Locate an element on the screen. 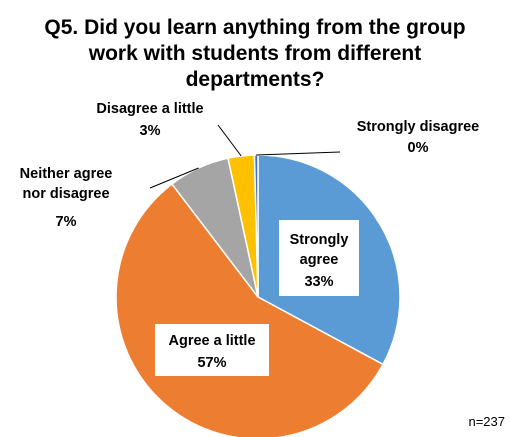 Image resolution: width=511 pixels, height=437 pixels. leader-line-disagree-a-little is located at coordinates (229, 140).